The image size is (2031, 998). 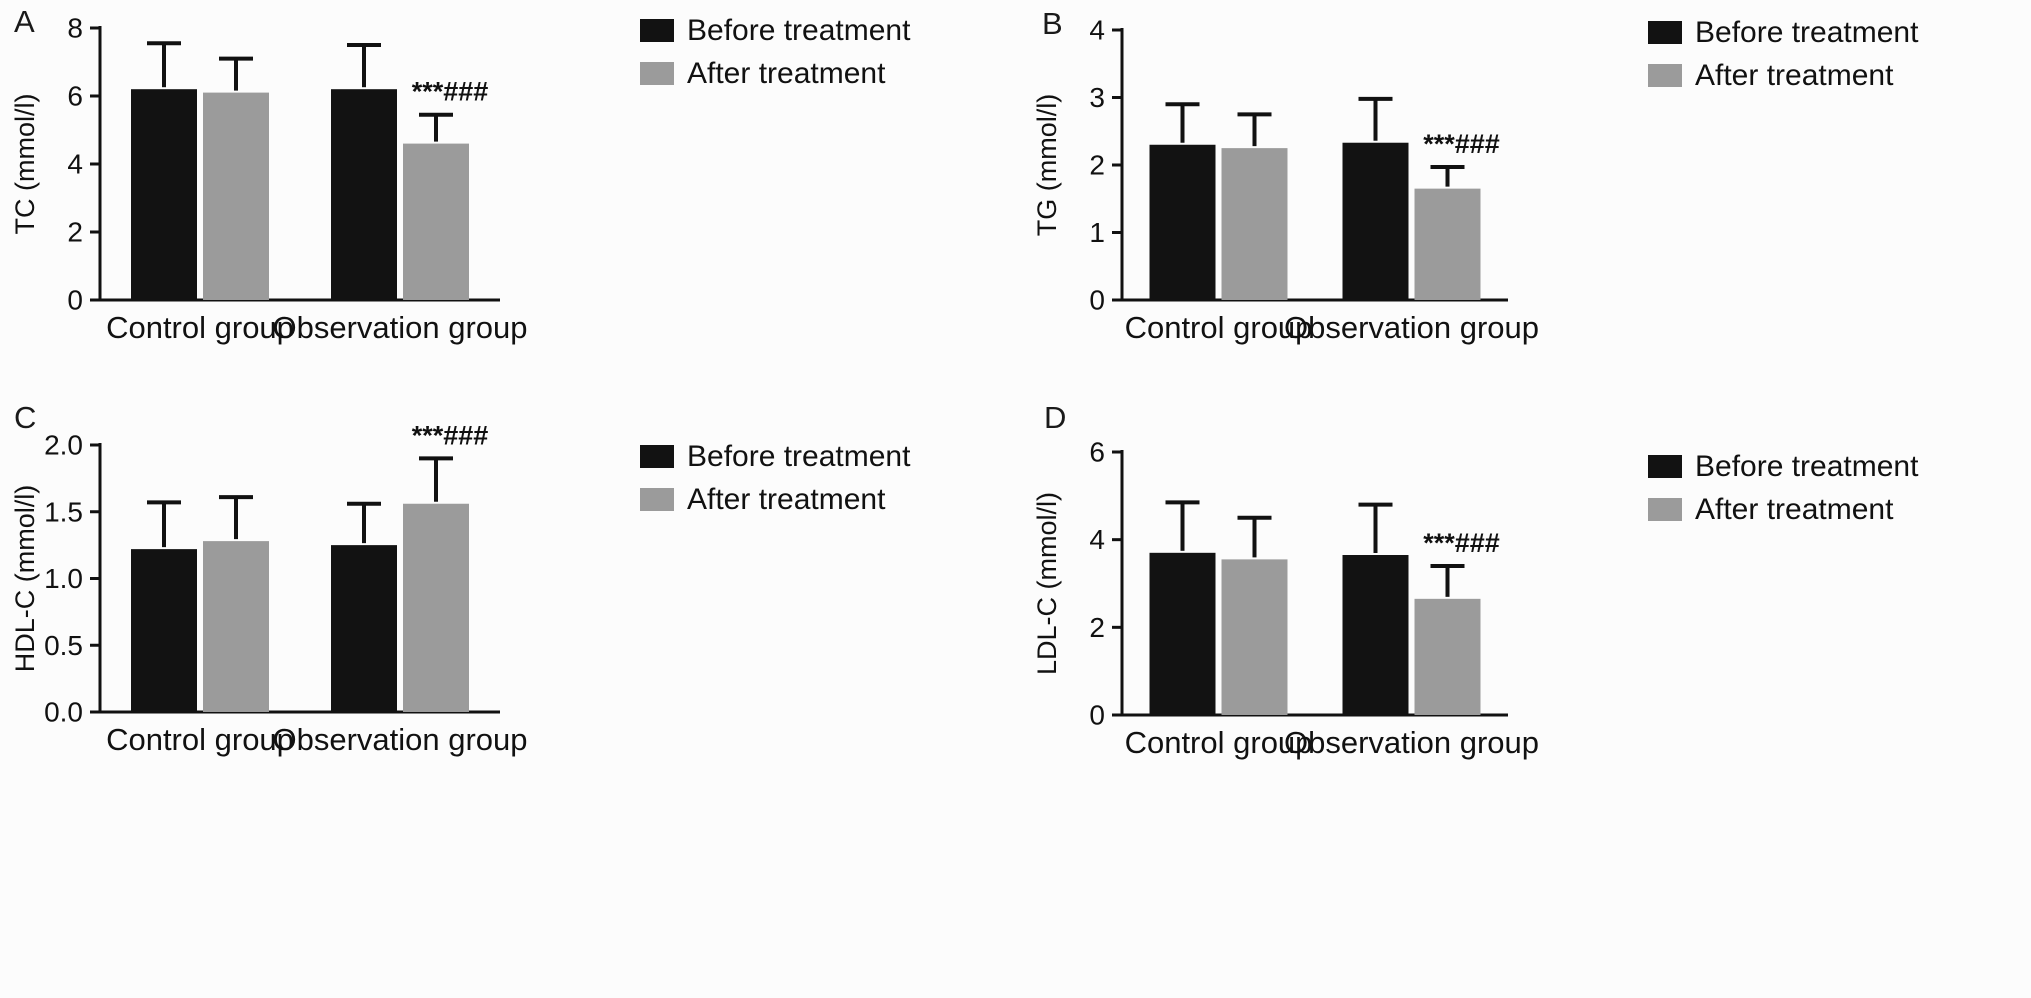 What do you see at coordinates (1047, 165) in the screenshot?
I see `y-axis-label: TG (mmol/l)` at bounding box center [1047, 165].